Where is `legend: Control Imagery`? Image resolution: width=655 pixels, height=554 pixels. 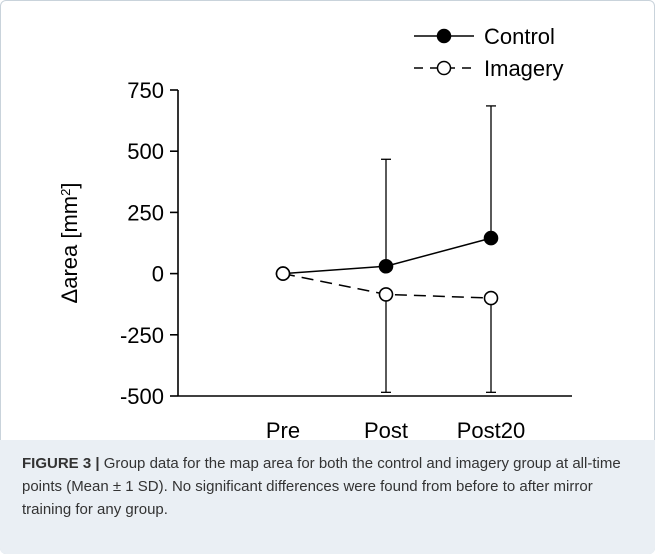
legend: Control Imagery is located at coordinates (488, 52).